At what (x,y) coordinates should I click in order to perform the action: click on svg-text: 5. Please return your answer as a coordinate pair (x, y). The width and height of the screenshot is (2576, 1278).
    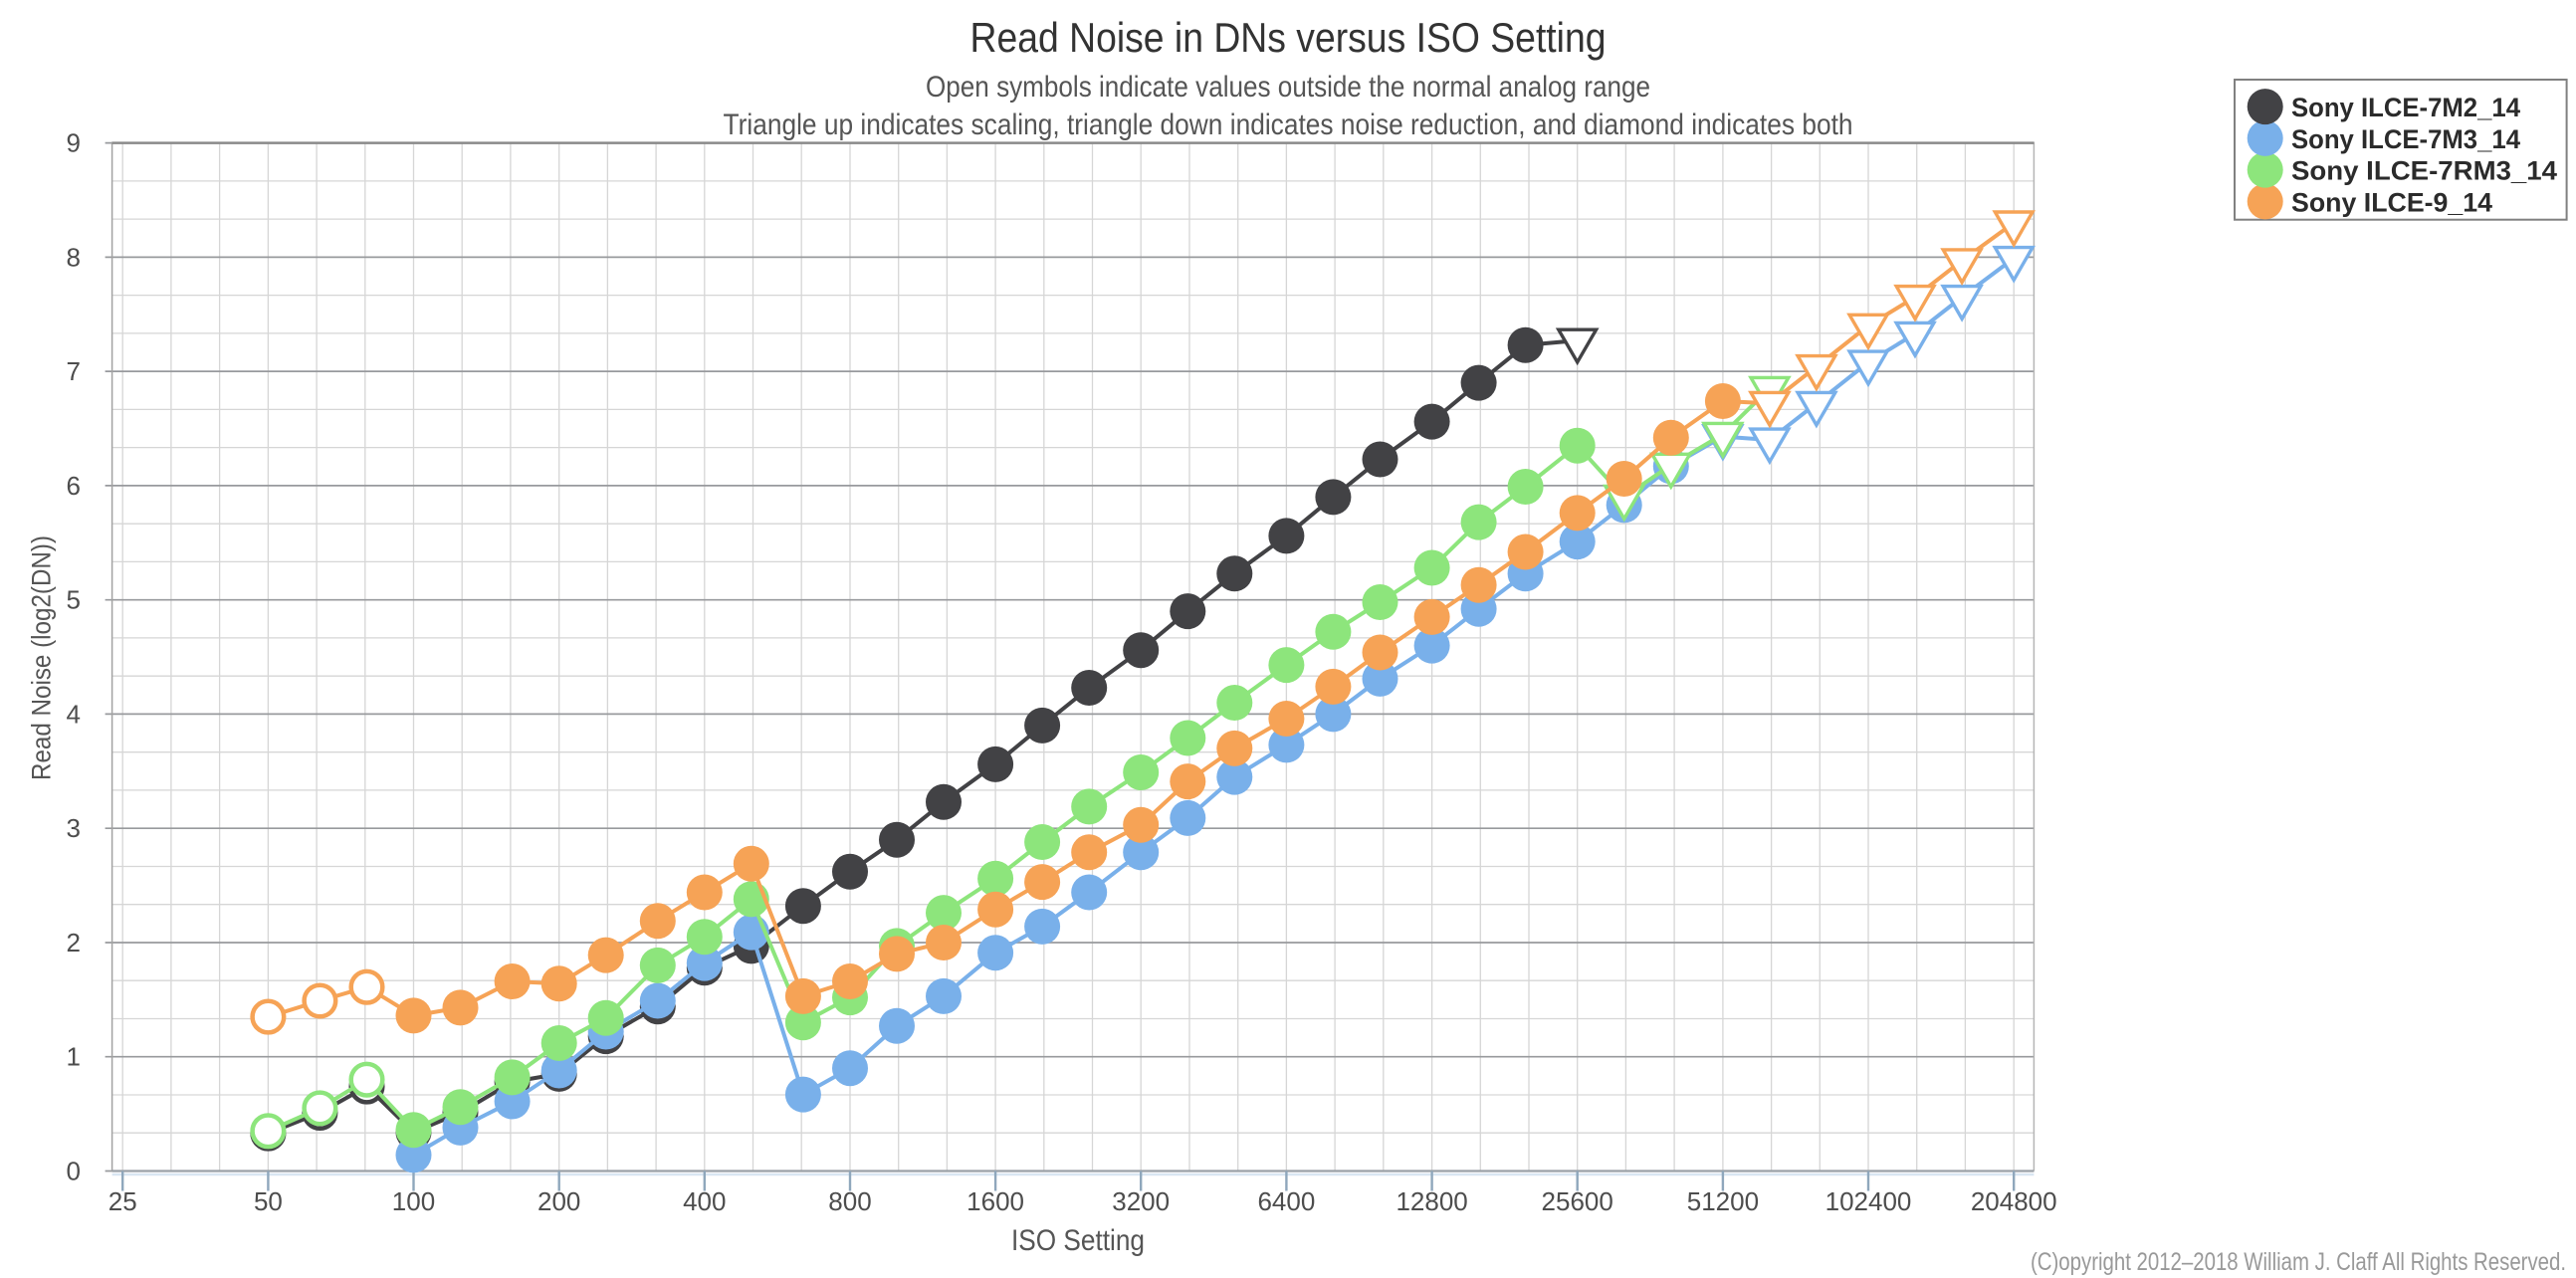
    Looking at the image, I should click on (74, 600).